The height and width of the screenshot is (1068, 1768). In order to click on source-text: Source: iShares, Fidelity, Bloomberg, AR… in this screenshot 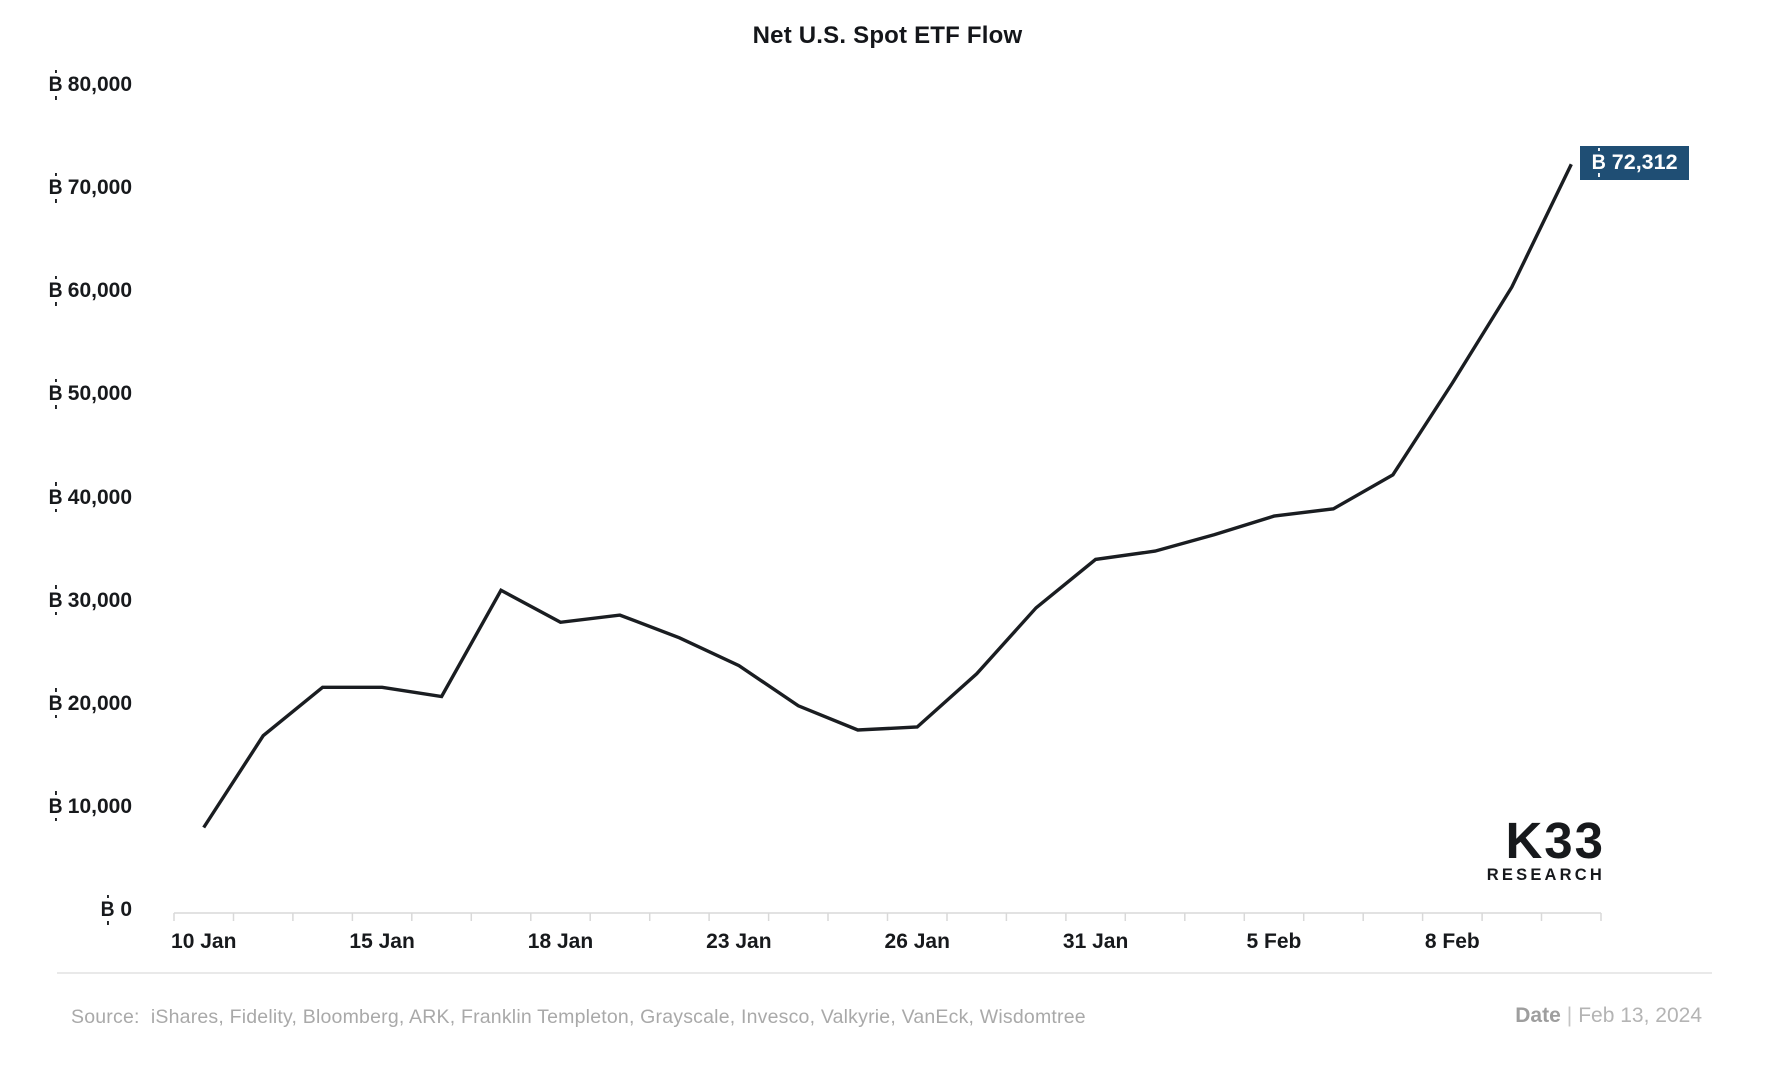, I will do `click(578, 1017)`.